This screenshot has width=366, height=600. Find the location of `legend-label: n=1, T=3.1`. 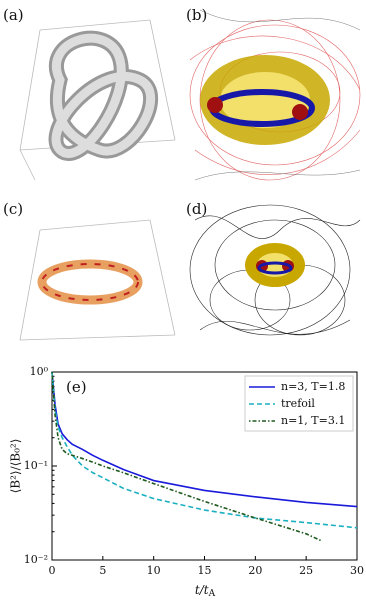

legend-label: n=1, T=3.1 is located at coordinates (313, 420).